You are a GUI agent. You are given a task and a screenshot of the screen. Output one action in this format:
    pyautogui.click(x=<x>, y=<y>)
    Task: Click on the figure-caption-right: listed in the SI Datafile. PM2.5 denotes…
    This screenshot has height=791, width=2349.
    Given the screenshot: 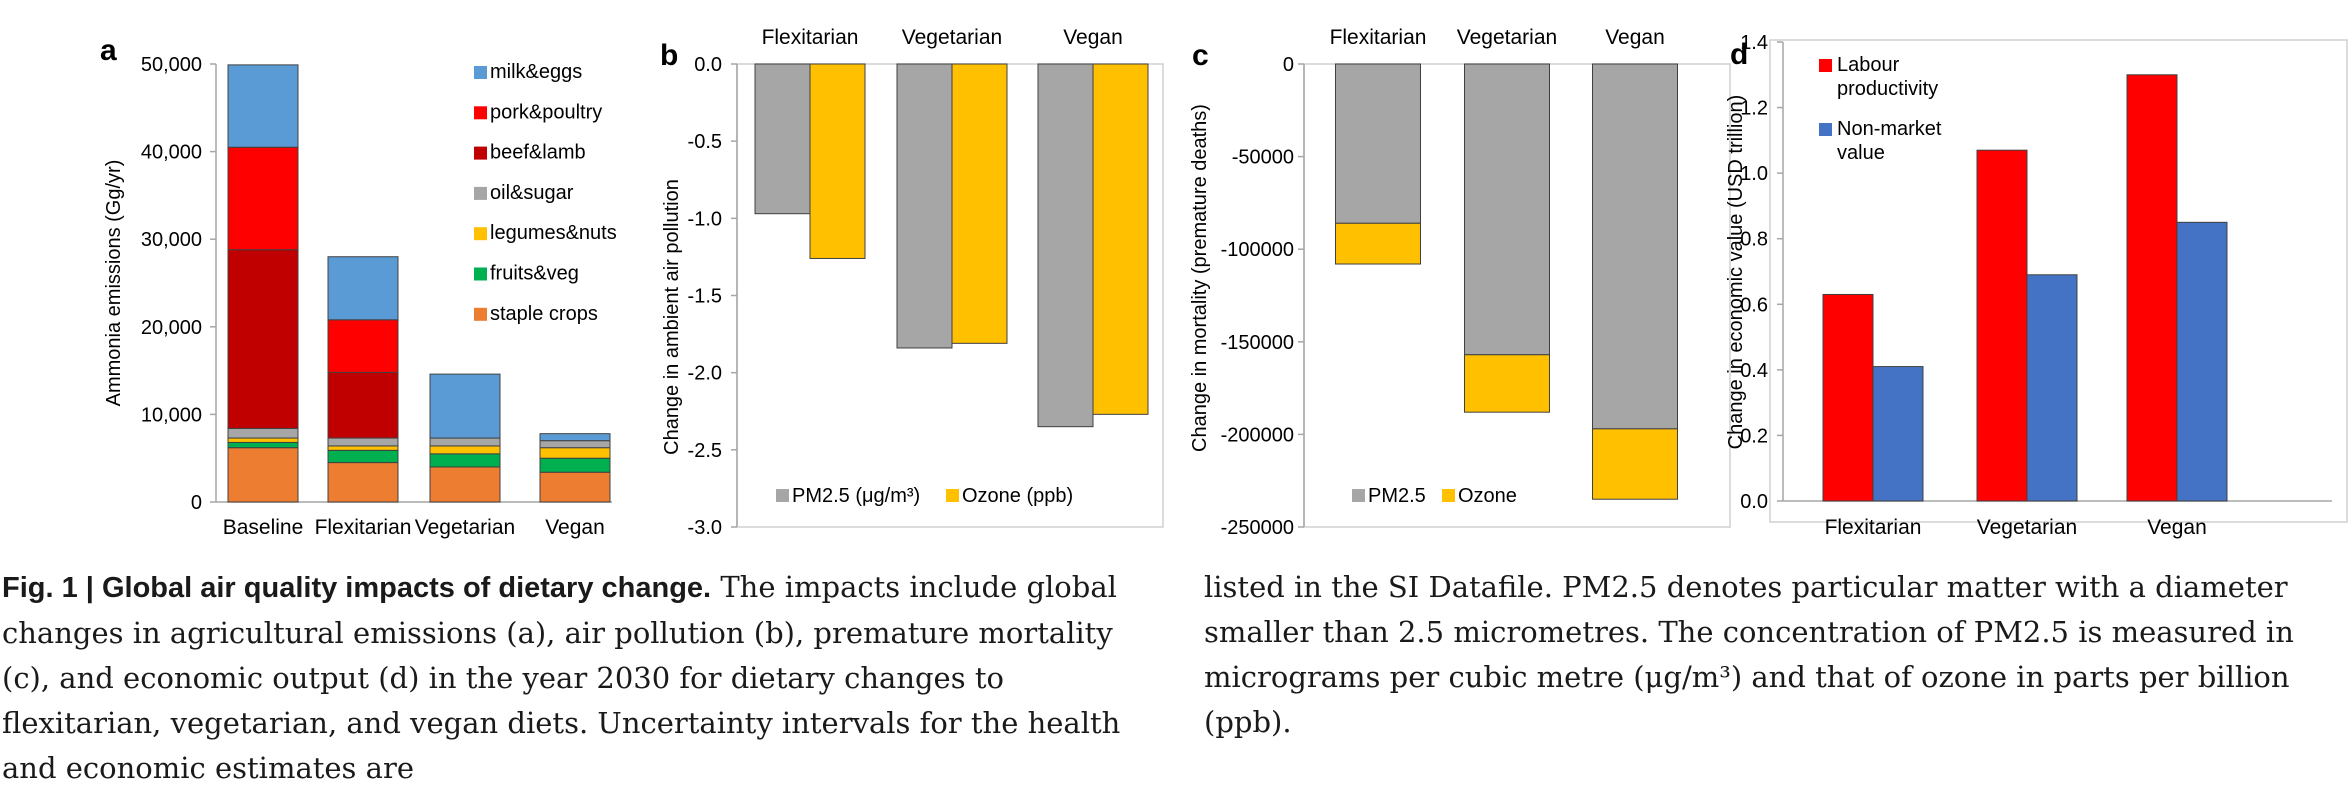 What is the action you would take?
    pyautogui.click(x=1749, y=654)
    